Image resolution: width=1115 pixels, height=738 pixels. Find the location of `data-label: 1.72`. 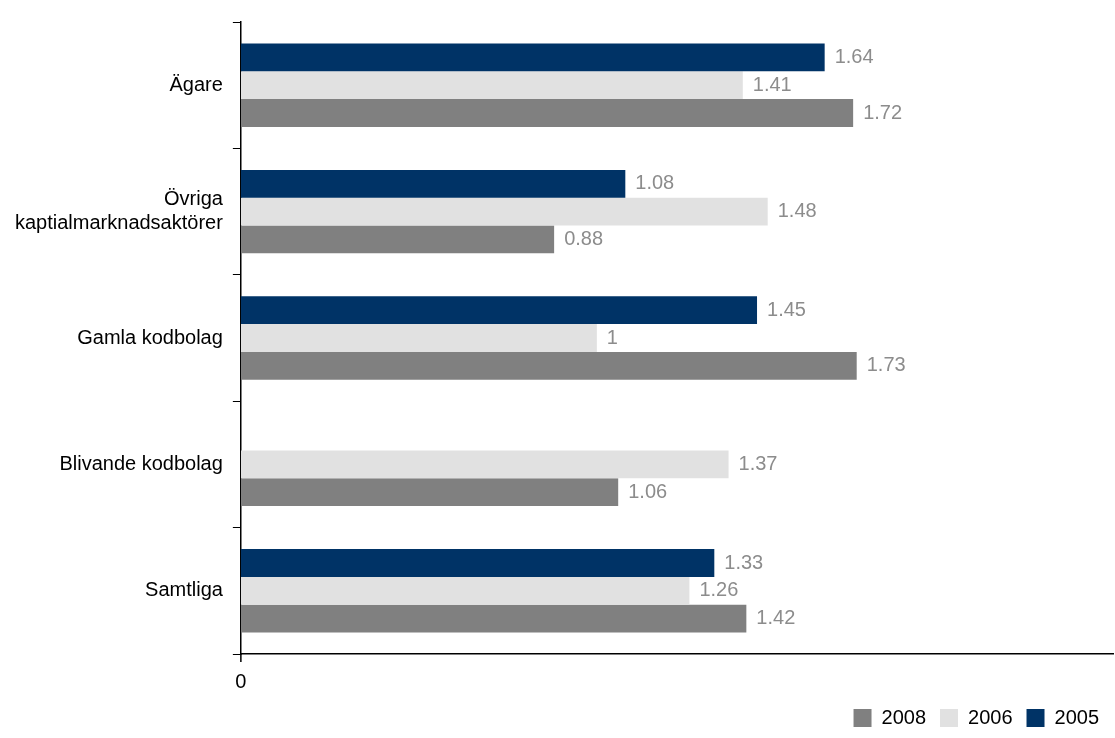

data-label: 1.72 is located at coordinates (883, 111).